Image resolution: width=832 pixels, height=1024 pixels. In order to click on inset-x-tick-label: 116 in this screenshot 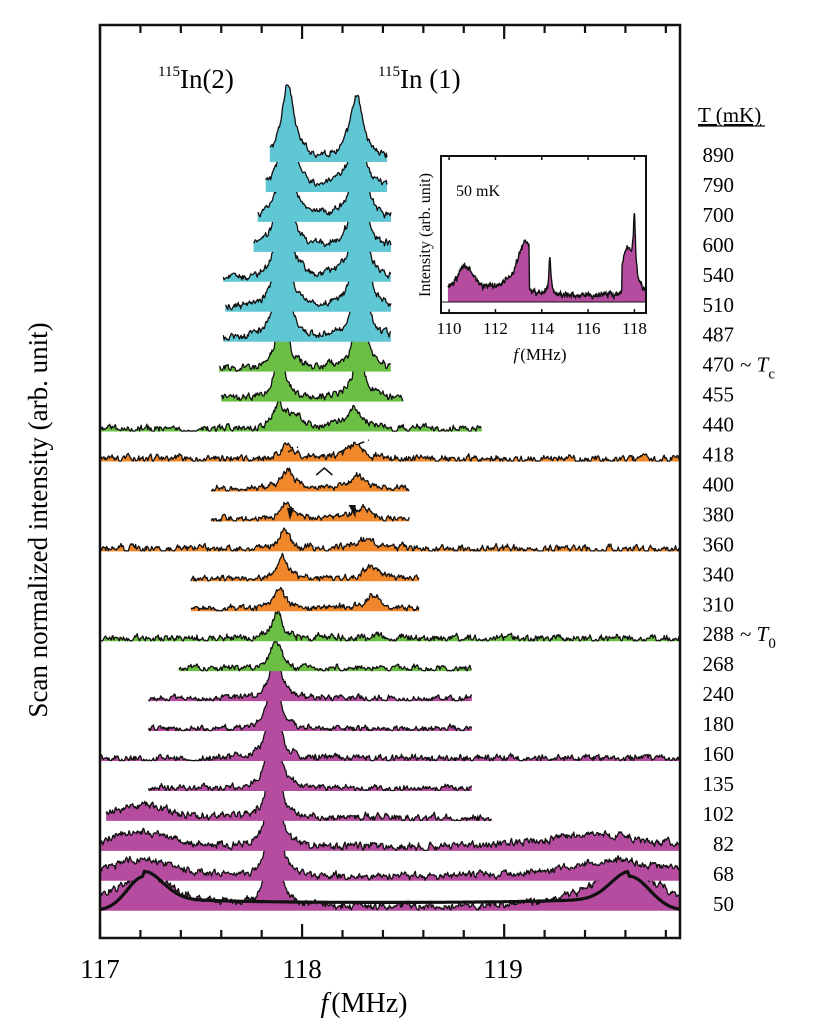, I will do `click(588, 328)`.